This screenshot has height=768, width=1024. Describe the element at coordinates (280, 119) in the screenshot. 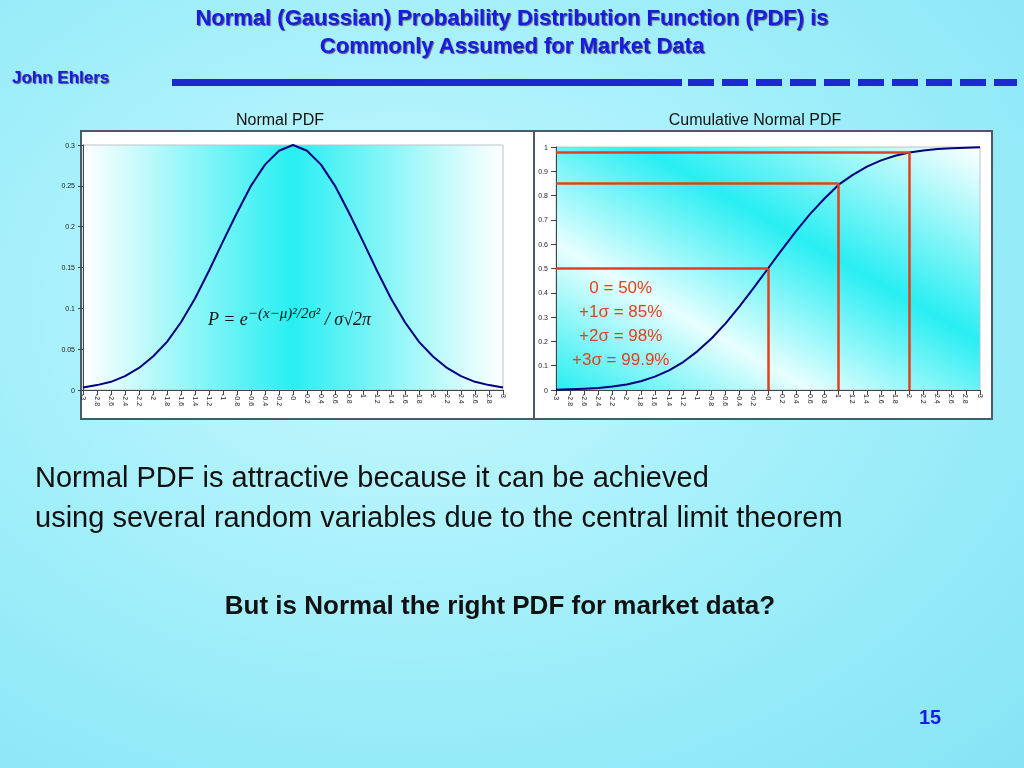

I see `chart-title: Normal PDF` at that location.